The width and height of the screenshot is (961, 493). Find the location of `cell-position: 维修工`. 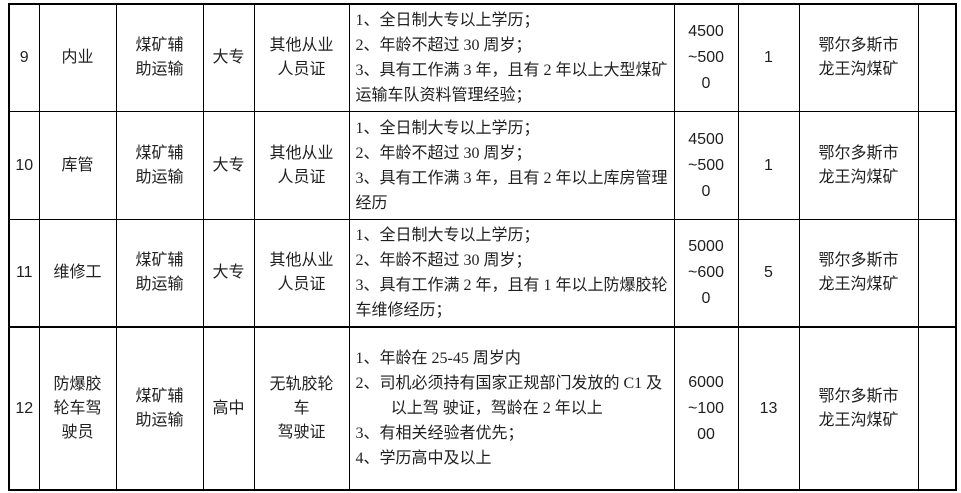

cell-position: 维修工 is located at coordinates (77, 273).